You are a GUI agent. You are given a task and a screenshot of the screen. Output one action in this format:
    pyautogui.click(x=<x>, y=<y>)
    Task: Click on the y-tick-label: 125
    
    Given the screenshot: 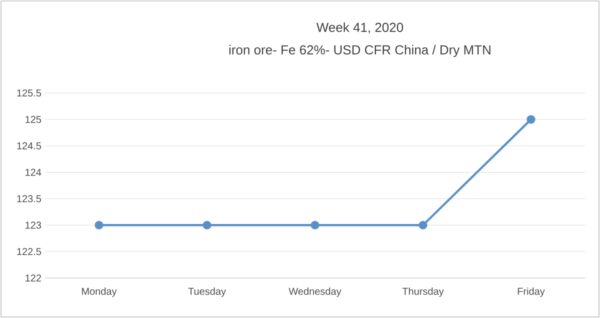 What is the action you would take?
    pyautogui.click(x=34, y=119)
    